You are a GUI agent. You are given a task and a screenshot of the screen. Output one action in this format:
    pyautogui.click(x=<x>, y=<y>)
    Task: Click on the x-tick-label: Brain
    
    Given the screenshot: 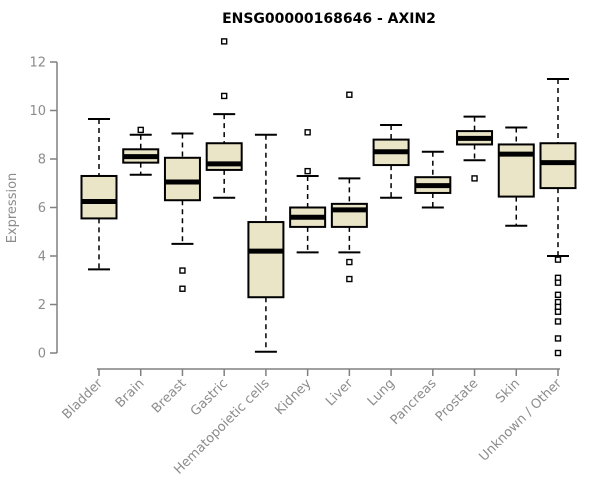 What is the action you would take?
    pyautogui.click(x=130, y=393)
    